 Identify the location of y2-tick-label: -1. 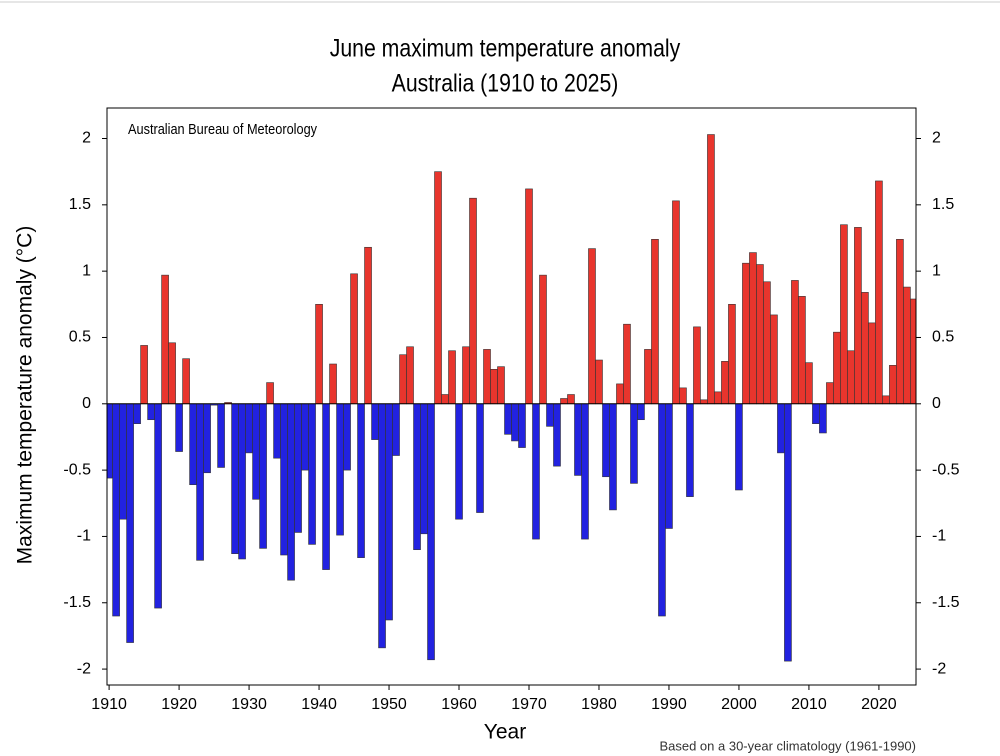
(939, 536).